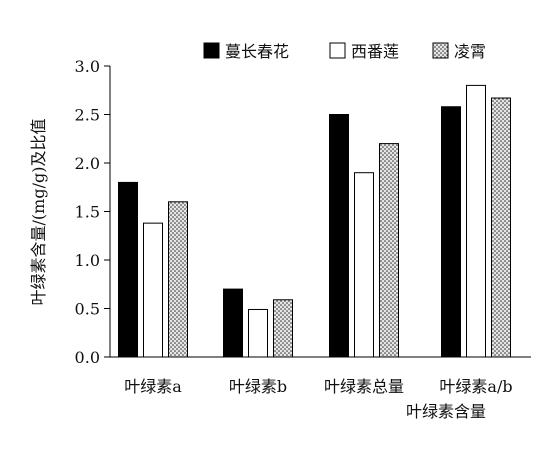  What do you see at coordinates (257, 51) in the screenshot?
I see `legend-label-1: 蔓长春花` at bounding box center [257, 51].